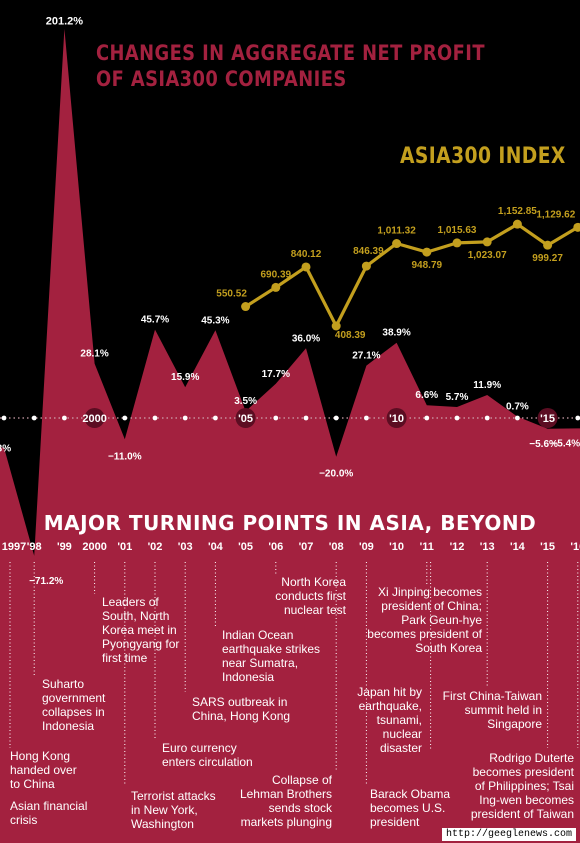 This screenshot has width=580, height=843. I want to click on index-point-2005, so click(246, 307).